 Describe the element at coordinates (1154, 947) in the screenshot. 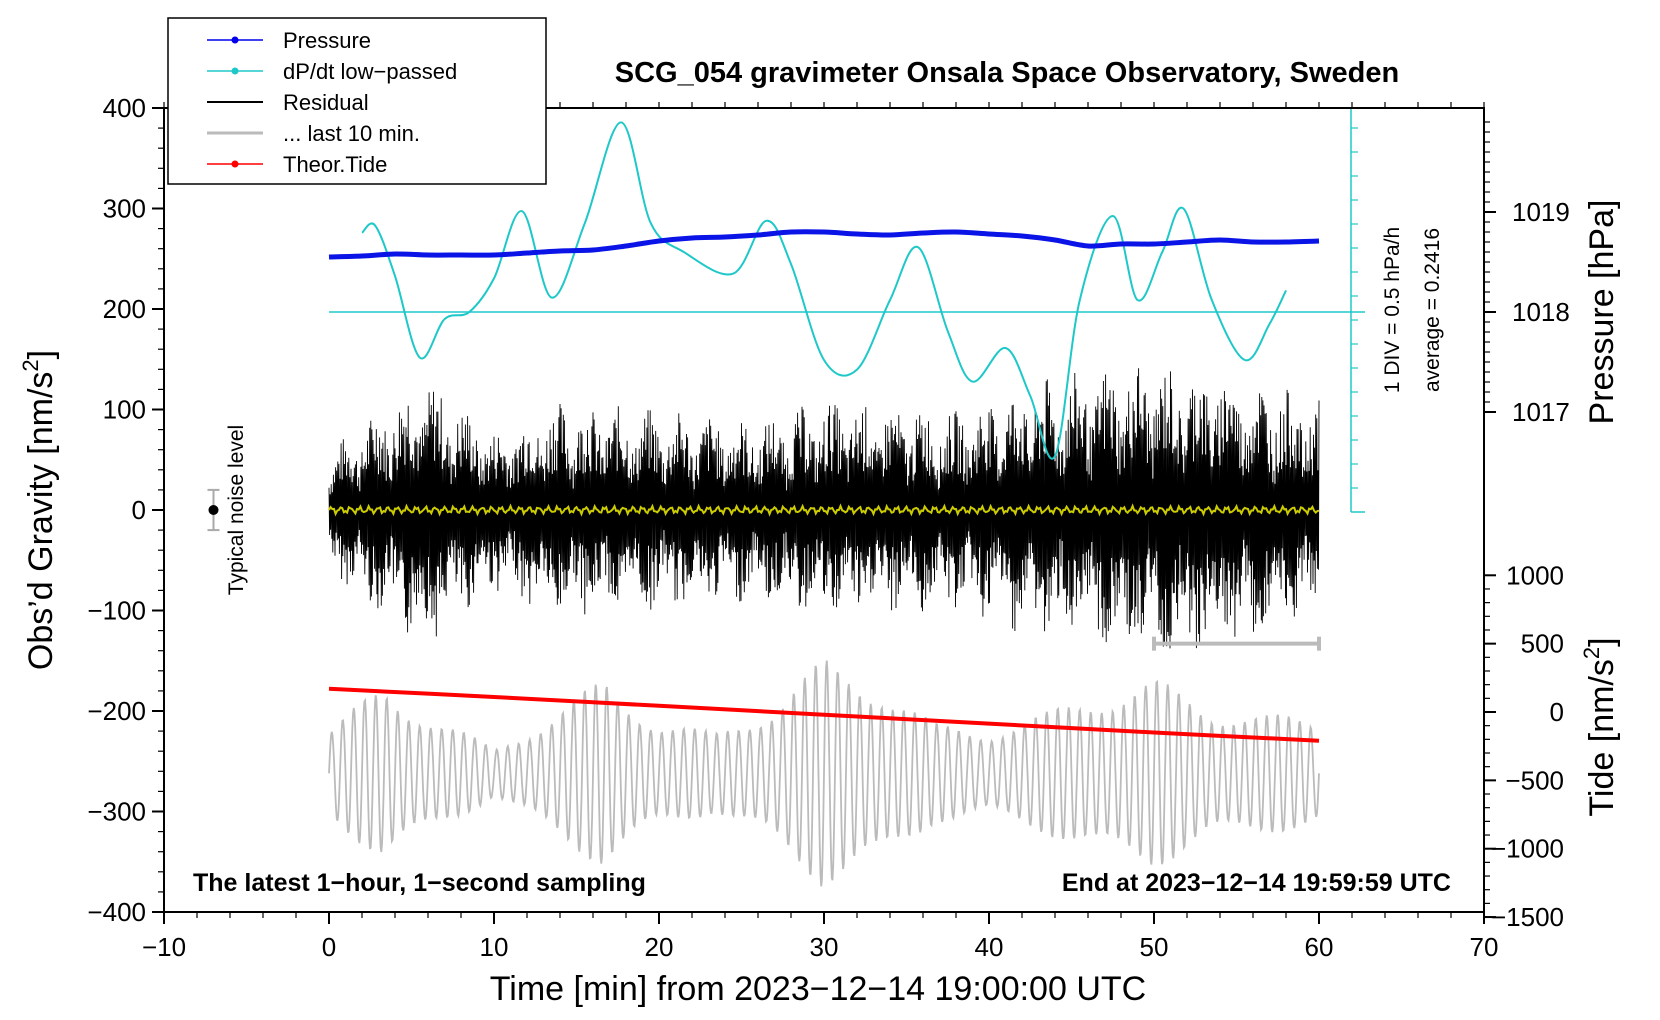

I see `x-tick-label: 50` at that location.